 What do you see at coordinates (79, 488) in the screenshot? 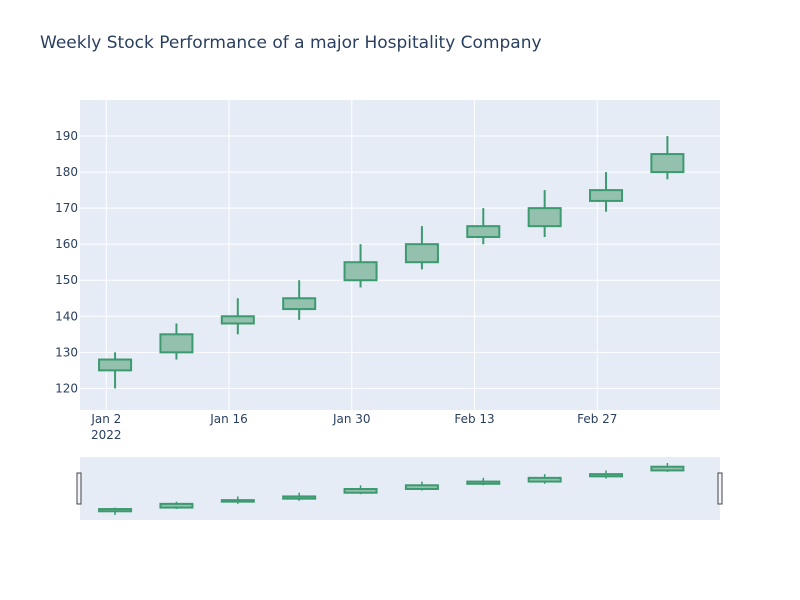
I see `range-slider-left-handle` at bounding box center [79, 488].